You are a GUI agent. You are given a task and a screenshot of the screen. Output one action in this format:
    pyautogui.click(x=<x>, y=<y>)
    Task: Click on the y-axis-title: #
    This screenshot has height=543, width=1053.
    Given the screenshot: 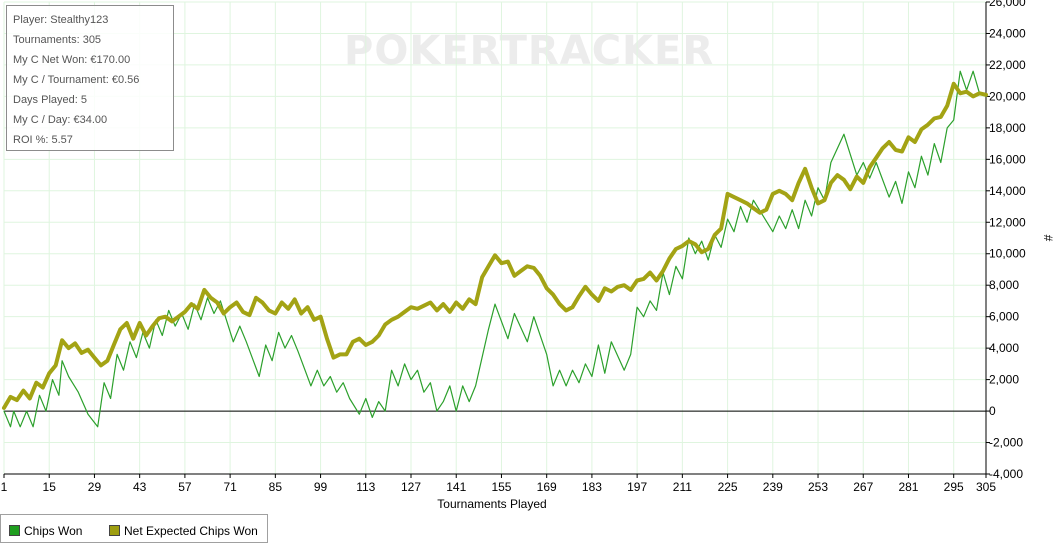 What is the action you would take?
    pyautogui.click(x=1047, y=238)
    